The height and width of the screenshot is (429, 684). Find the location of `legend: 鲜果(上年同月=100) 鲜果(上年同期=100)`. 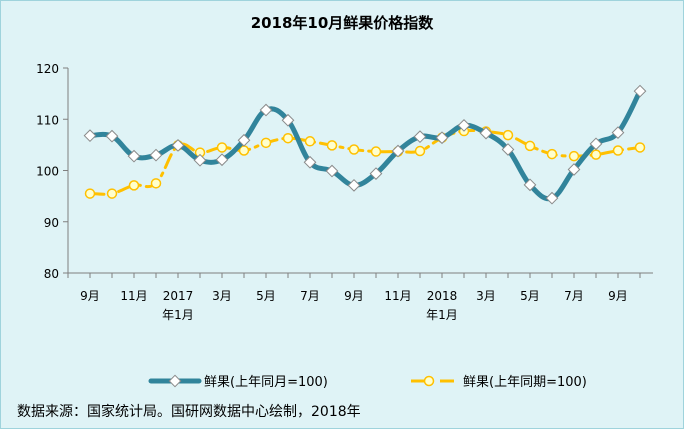

legend: 鲜果(上年同月=100) 鲜果(上年同期=100) is located at coordinates (367, 382).